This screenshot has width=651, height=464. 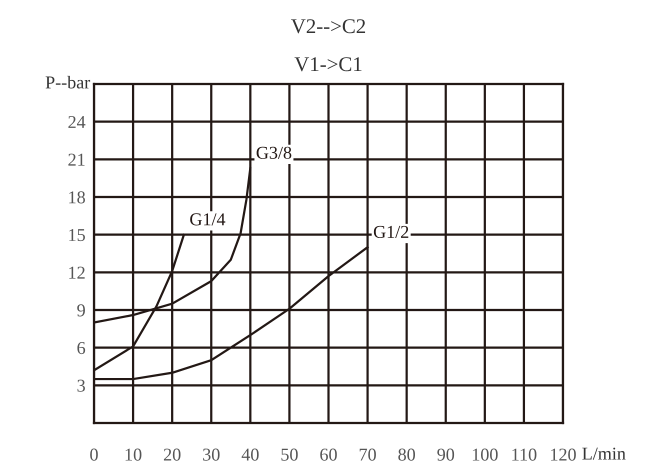 What do you see at coordinates (524, 454) in the screenshot?
I see `x-tick-label: 110` at bounding box center [524, 454].